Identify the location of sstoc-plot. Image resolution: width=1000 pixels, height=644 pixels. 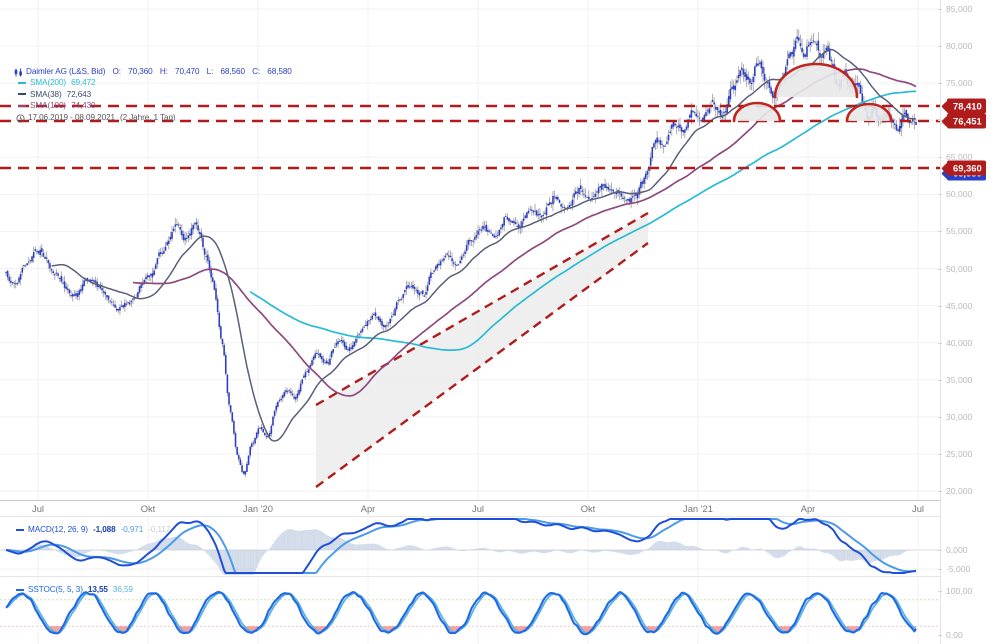
(470, 610).